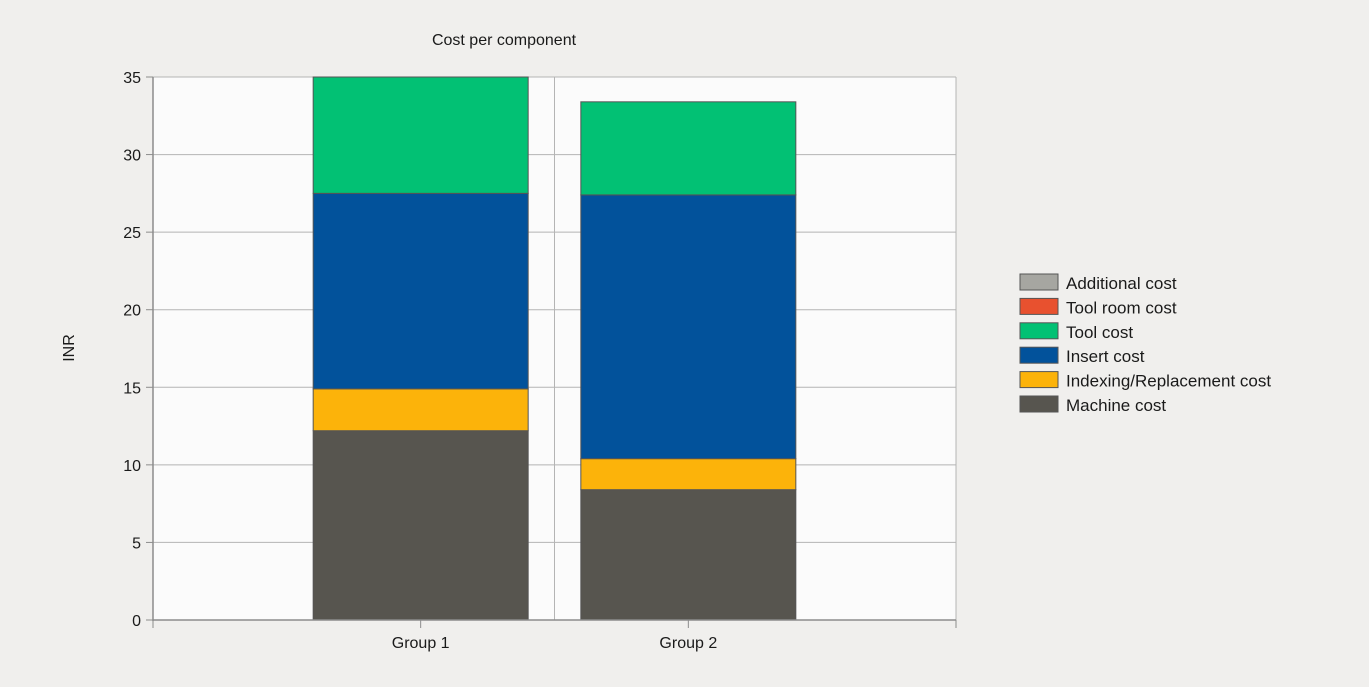 This screenshot has width=1369, height=687. Describe the element at coordinates (1105, 356) in the screenshot. I see `legend-label: Insert cost` at that location.